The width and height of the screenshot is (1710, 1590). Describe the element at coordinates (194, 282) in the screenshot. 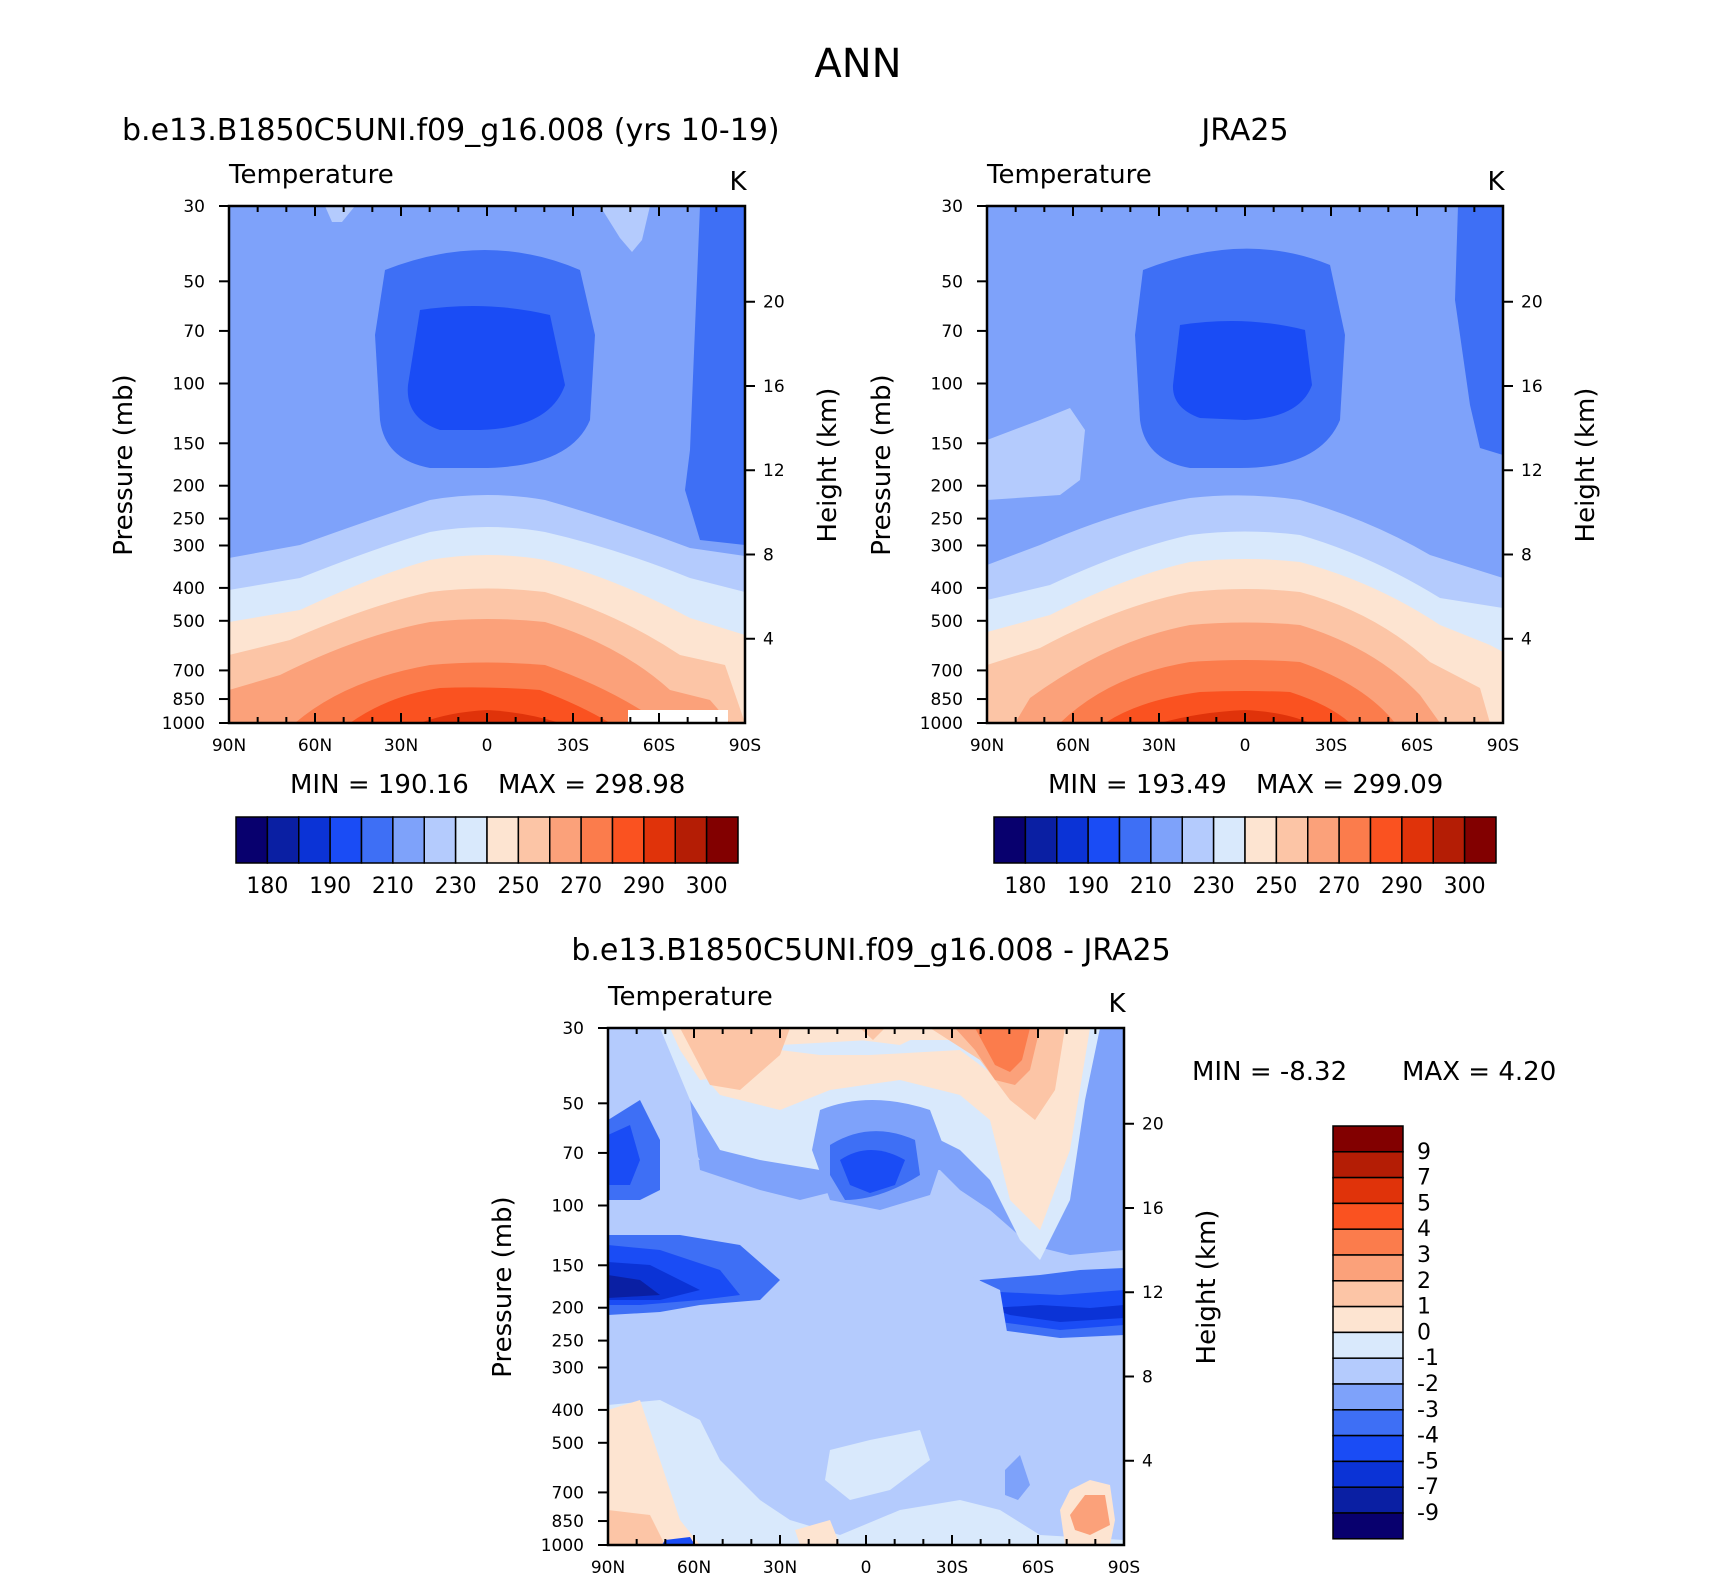

I see `y-tick-label: 50` at that location.